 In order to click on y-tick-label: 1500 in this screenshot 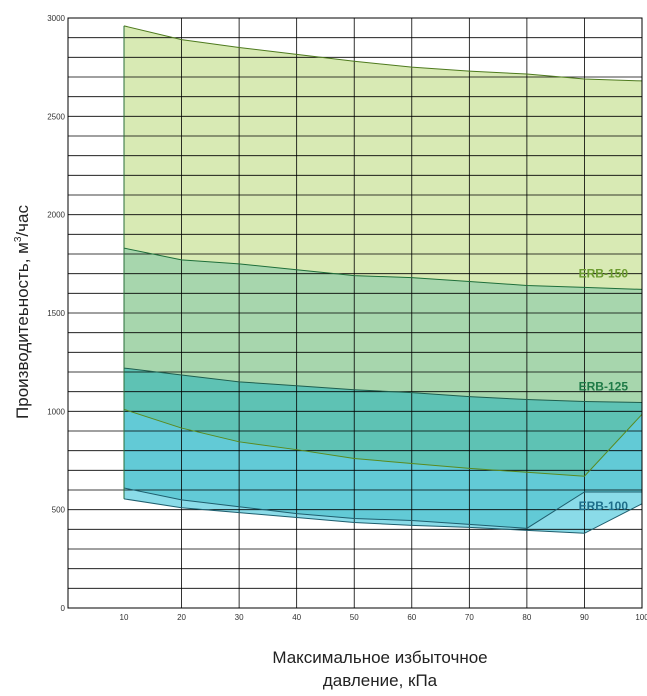, I will do `click(56, 313)`.